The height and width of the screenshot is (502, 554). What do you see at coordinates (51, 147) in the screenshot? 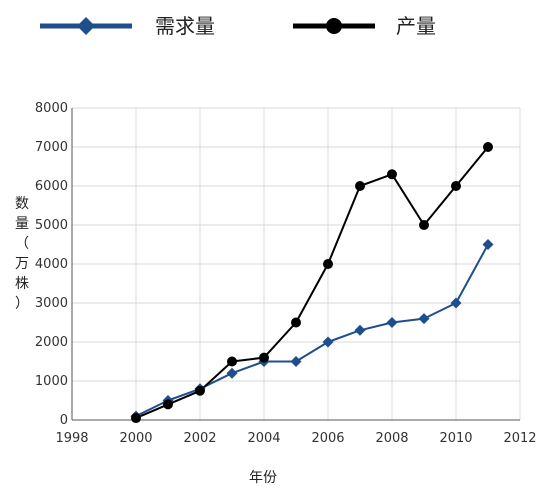
I see `y-tick-label: 7000` at bounding box center [51, 147].